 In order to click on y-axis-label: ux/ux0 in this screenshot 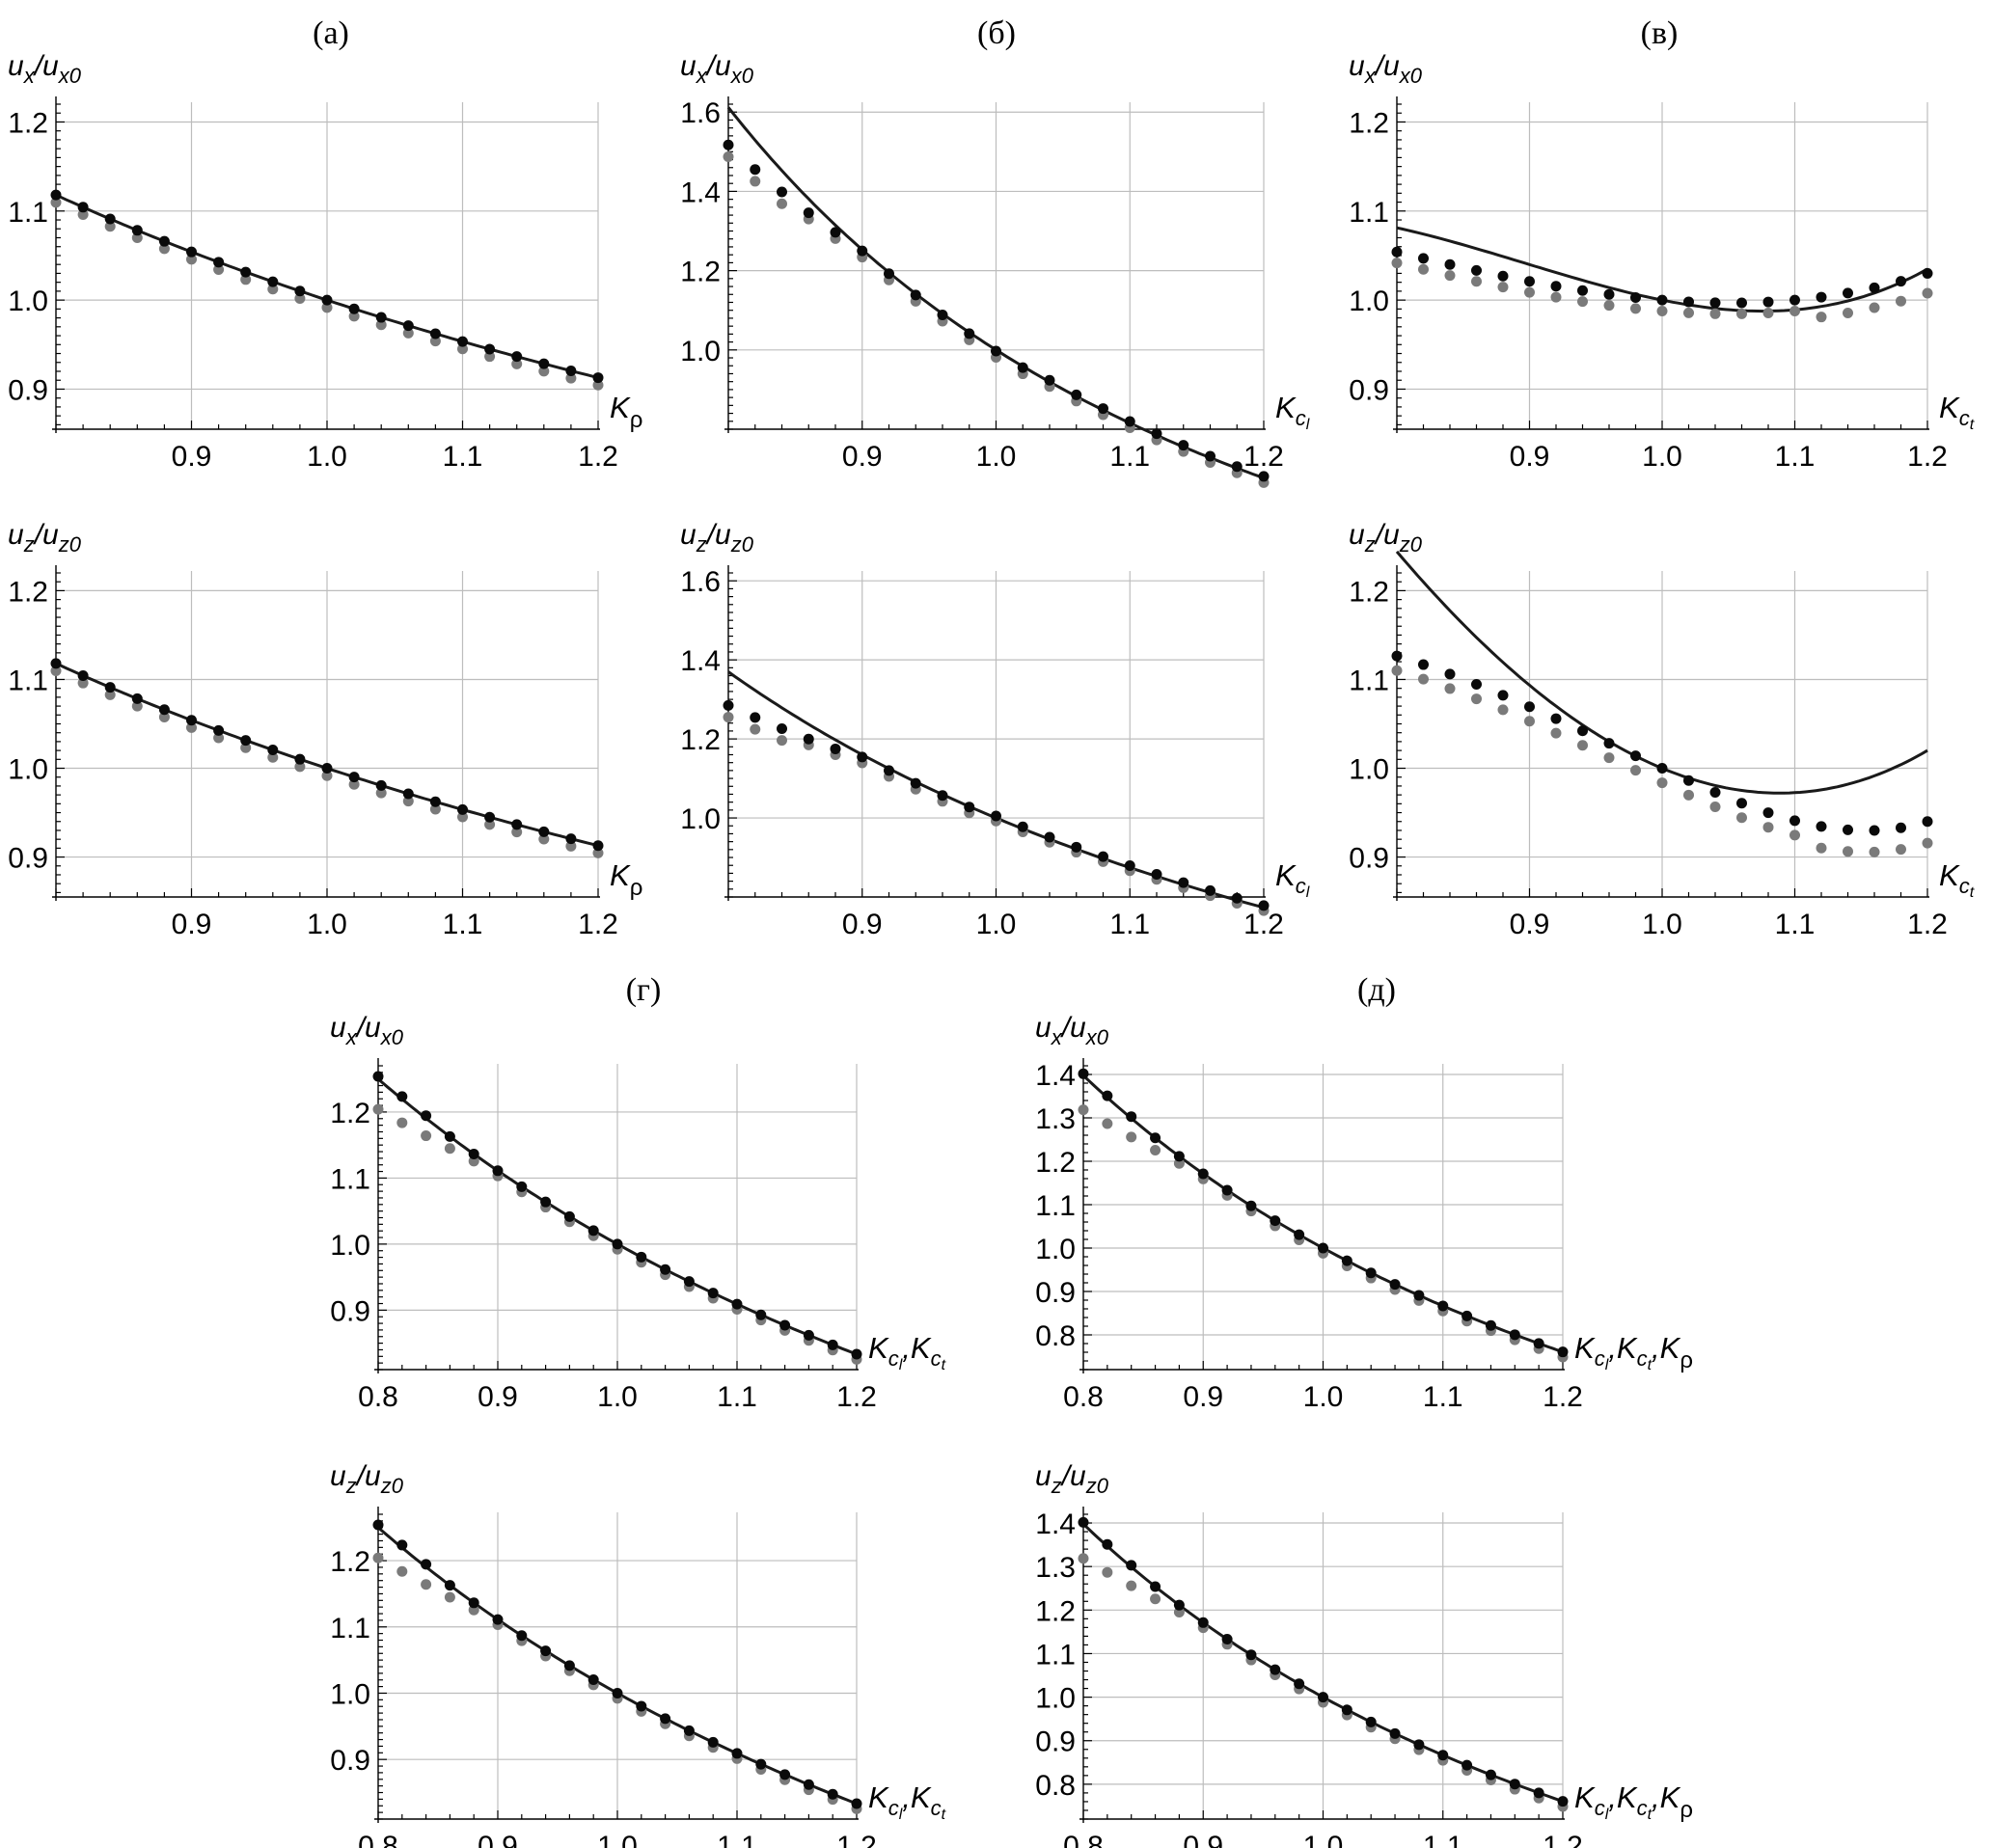, I will do `click(1386, 69)`.